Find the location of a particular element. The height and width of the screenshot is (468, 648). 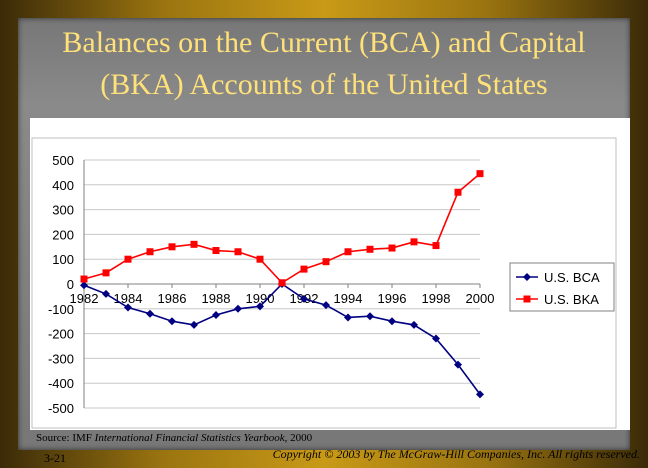

x-tick-label: 2000 is located at coordinates (480, 298).